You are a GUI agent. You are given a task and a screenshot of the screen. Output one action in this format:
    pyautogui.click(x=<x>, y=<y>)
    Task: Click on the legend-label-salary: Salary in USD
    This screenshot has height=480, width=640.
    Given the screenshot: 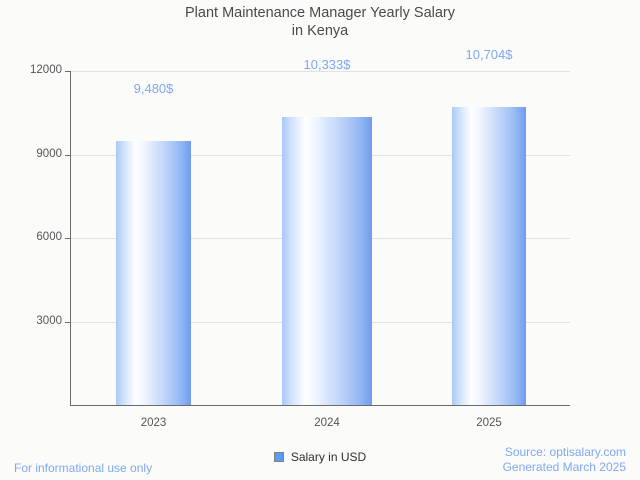 What is the action you would take?
    pyautogui.click(x=328, y=457)
    